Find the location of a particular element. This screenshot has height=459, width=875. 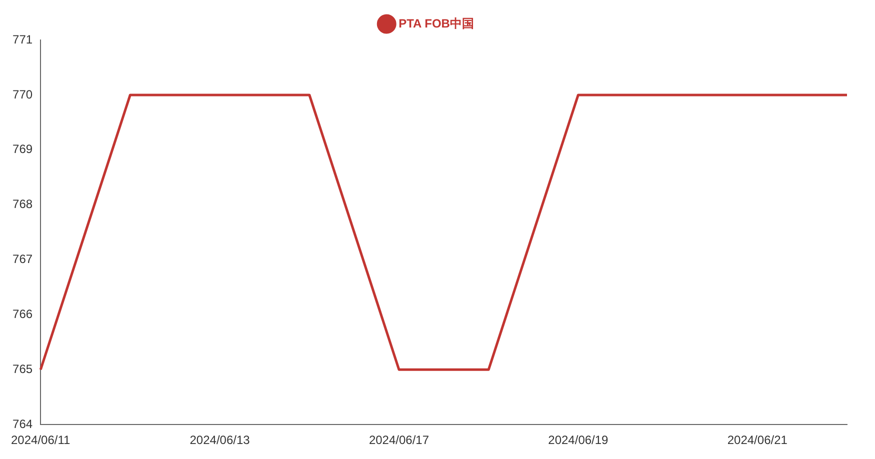

y-tick-label: 769 is located at coordinates (22, 149).